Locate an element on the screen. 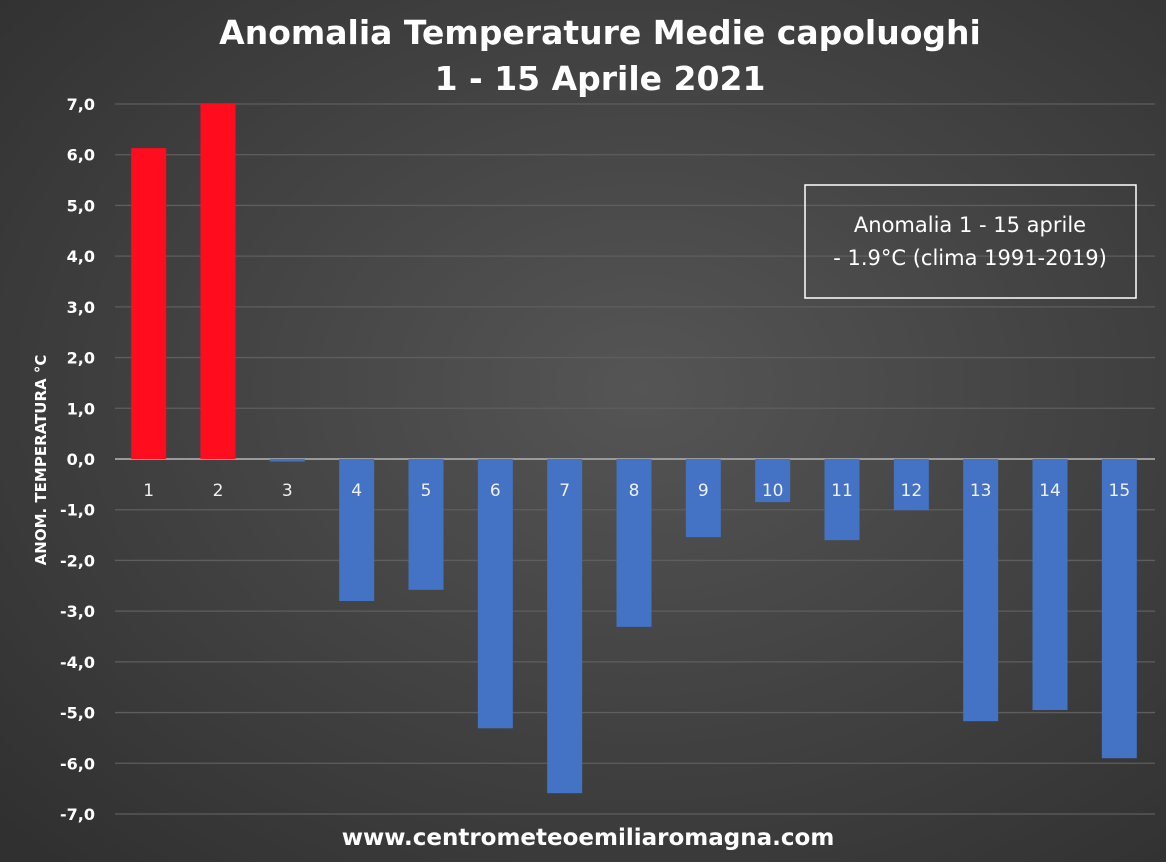 This screenshot has width=1166, height=862. x-tick-label: 11 is located at coordinates (842, 491).